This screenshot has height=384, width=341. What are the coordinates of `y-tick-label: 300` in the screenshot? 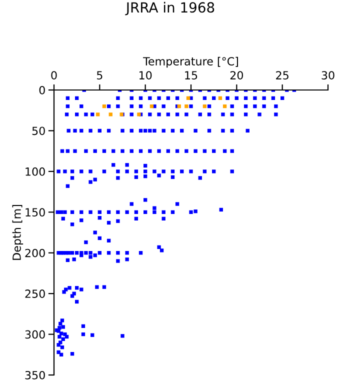 It's located at (35, 334).